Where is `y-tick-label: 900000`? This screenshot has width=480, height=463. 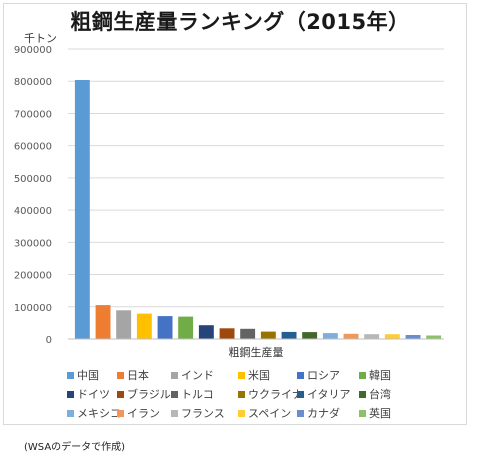 y-tick-label: 900000 is located at coordinates (33, 50).